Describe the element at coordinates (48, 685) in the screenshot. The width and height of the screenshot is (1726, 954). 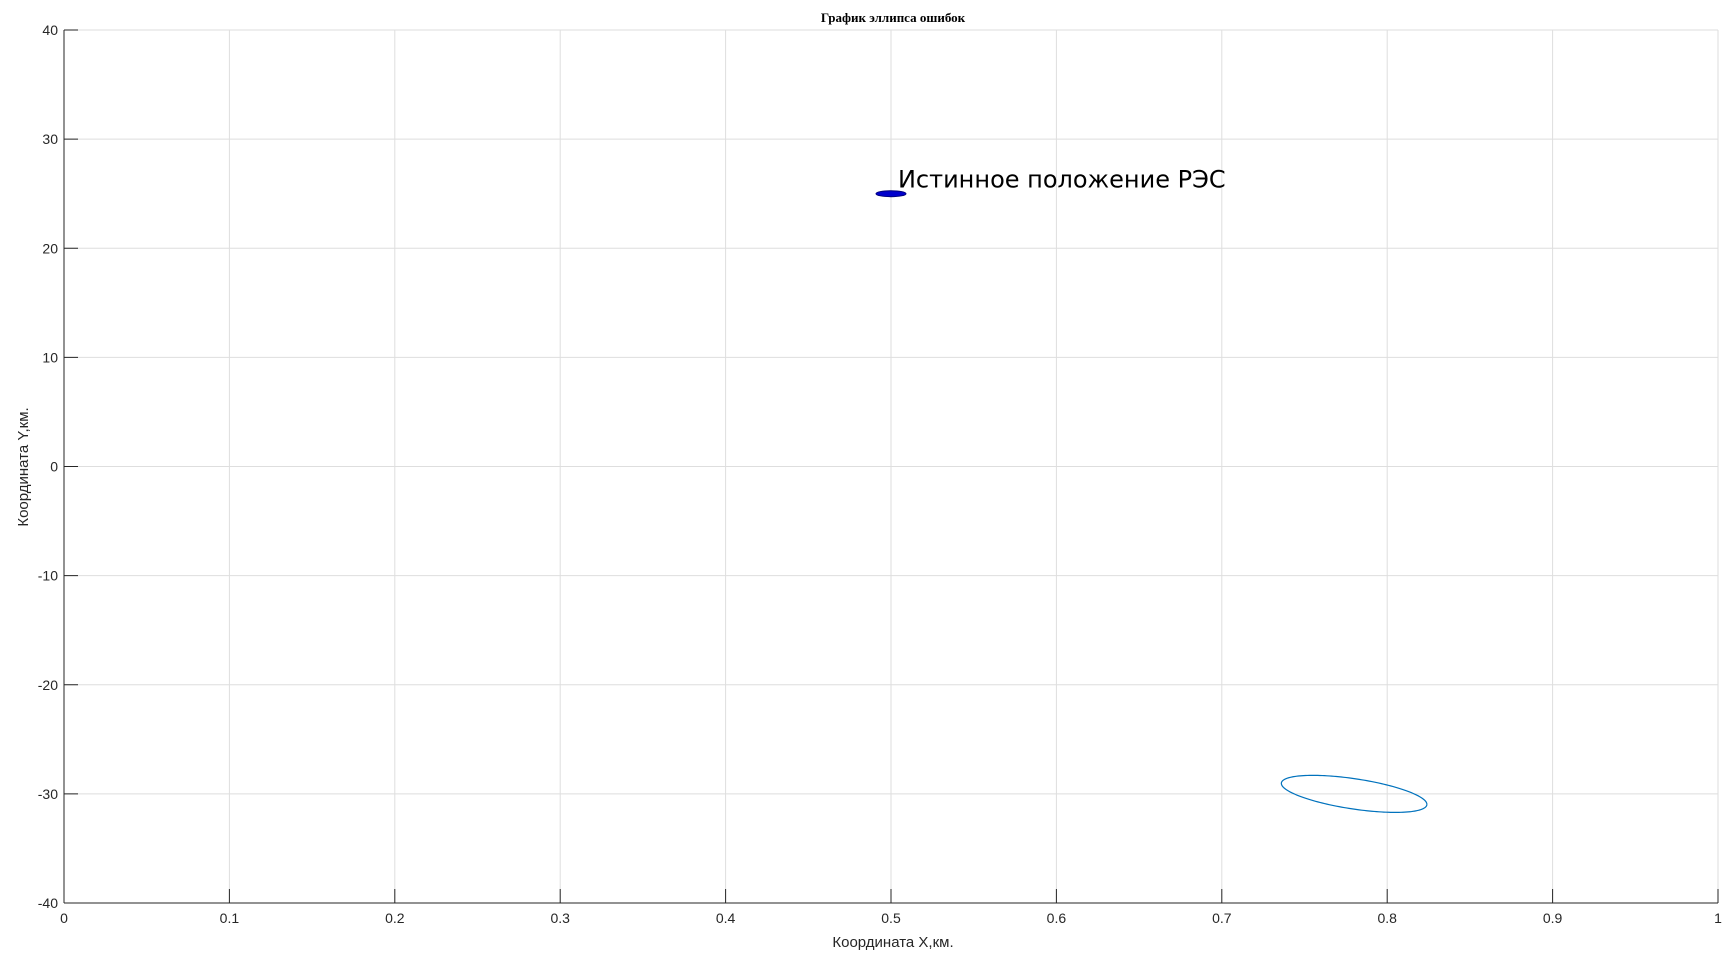
I see `y-tick-label-2: -20` at that location.